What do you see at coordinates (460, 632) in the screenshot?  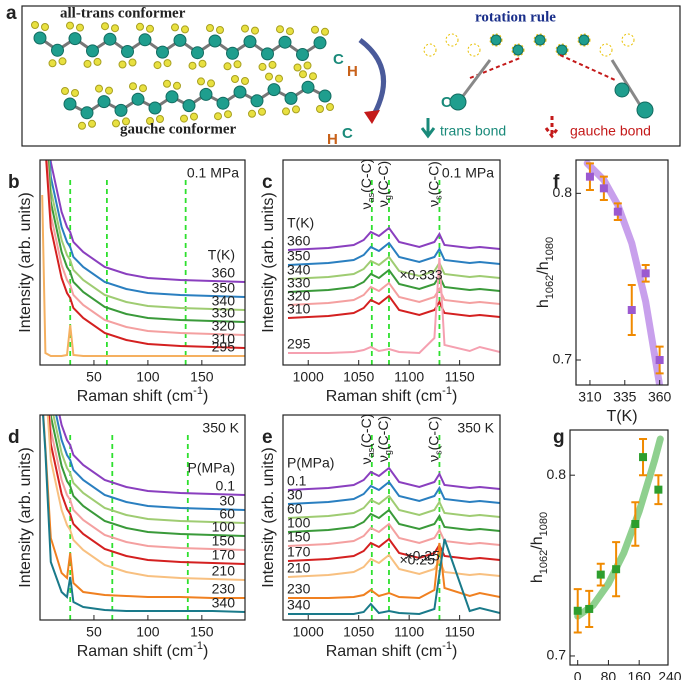 I see `x-tick-label: 1150` at bounding box center [460, 632].